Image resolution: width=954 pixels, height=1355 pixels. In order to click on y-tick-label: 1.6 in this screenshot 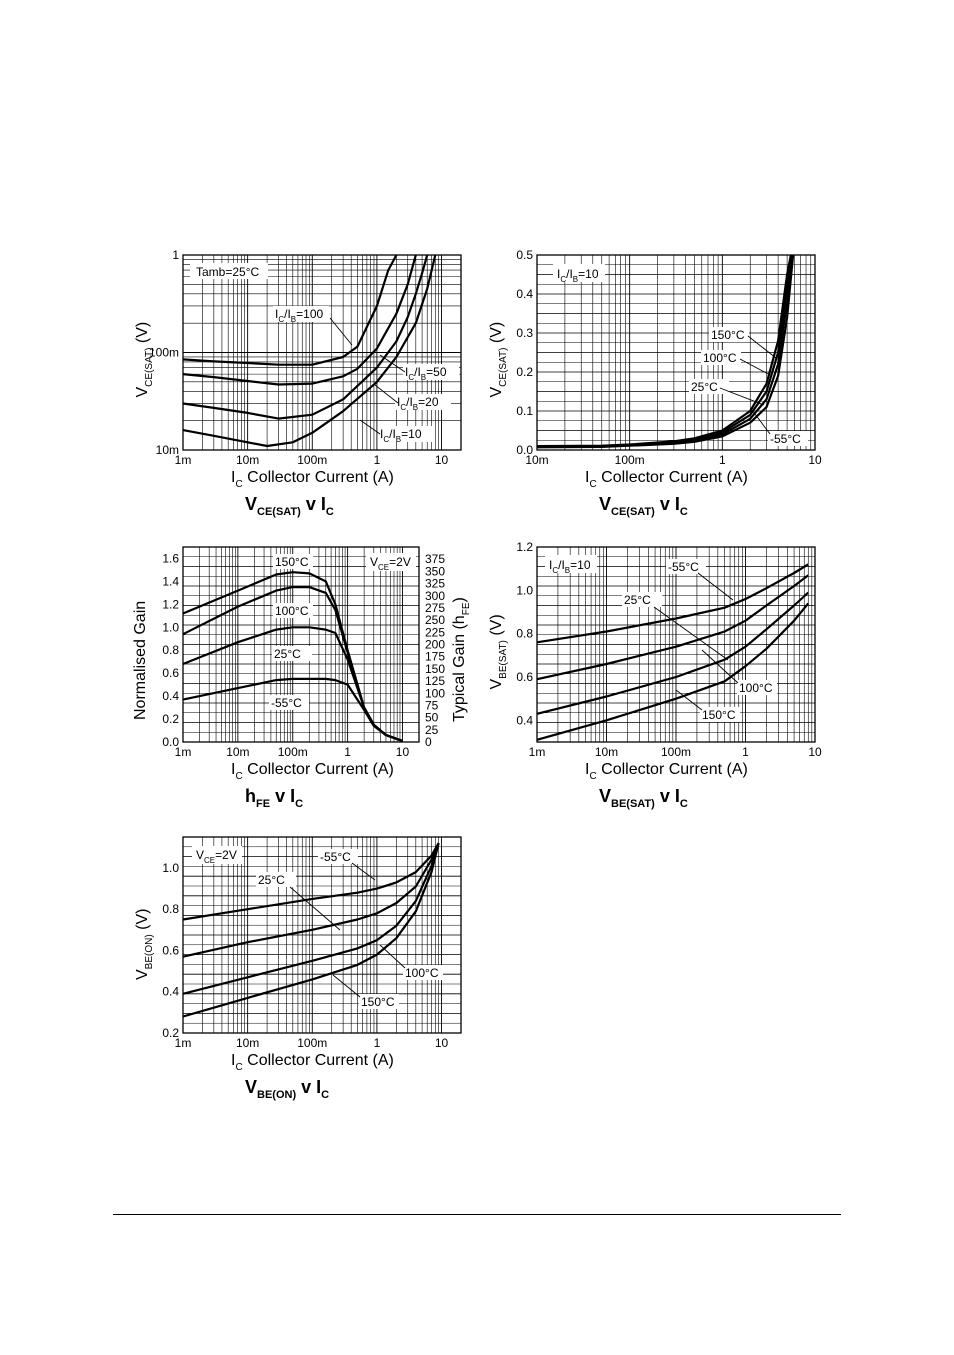, I will do `click(170, 558)`.